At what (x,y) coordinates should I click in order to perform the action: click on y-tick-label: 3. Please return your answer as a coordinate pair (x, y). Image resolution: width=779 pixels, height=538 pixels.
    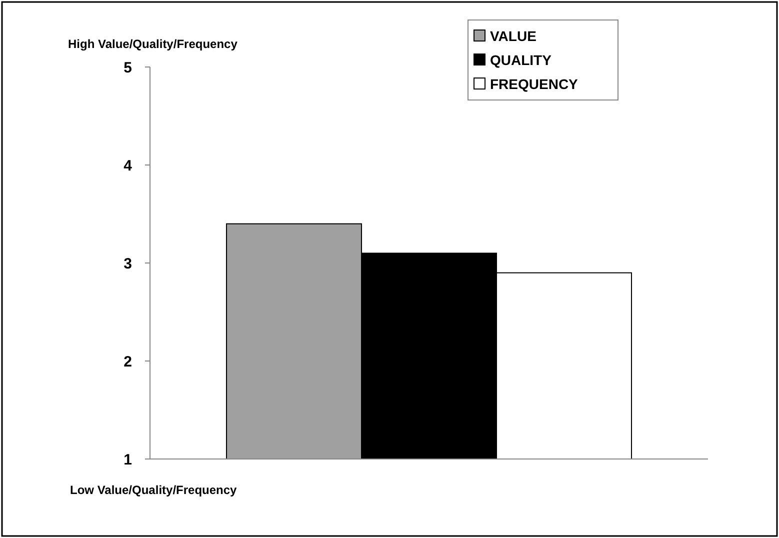
    Looking at the image, I should click on (128, 263).